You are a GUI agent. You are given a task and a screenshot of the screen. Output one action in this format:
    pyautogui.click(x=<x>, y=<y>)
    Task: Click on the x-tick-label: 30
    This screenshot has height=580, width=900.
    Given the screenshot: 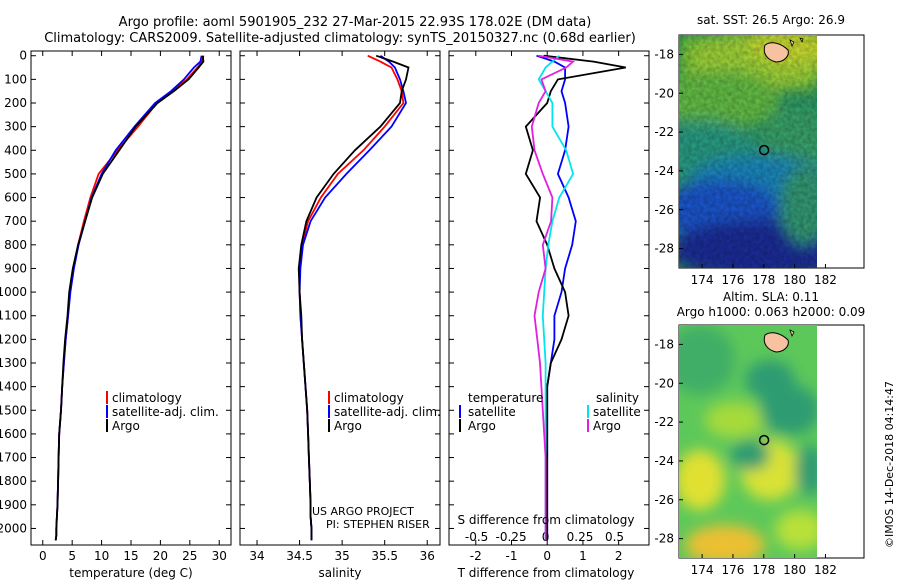 What is the action you would take?
    pyautogui.click(x=219, y=556)
    